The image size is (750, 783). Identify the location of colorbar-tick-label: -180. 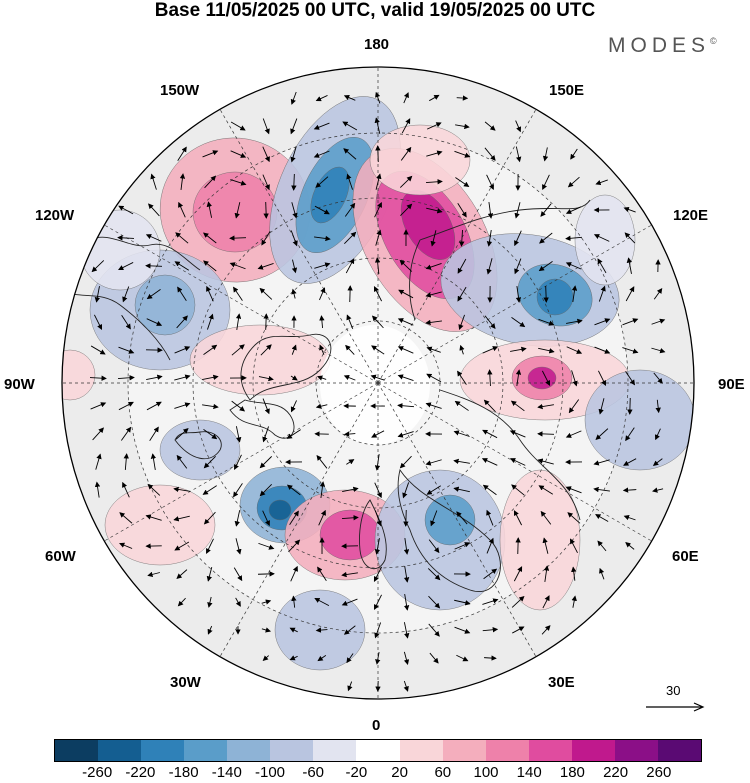
(183, 772).